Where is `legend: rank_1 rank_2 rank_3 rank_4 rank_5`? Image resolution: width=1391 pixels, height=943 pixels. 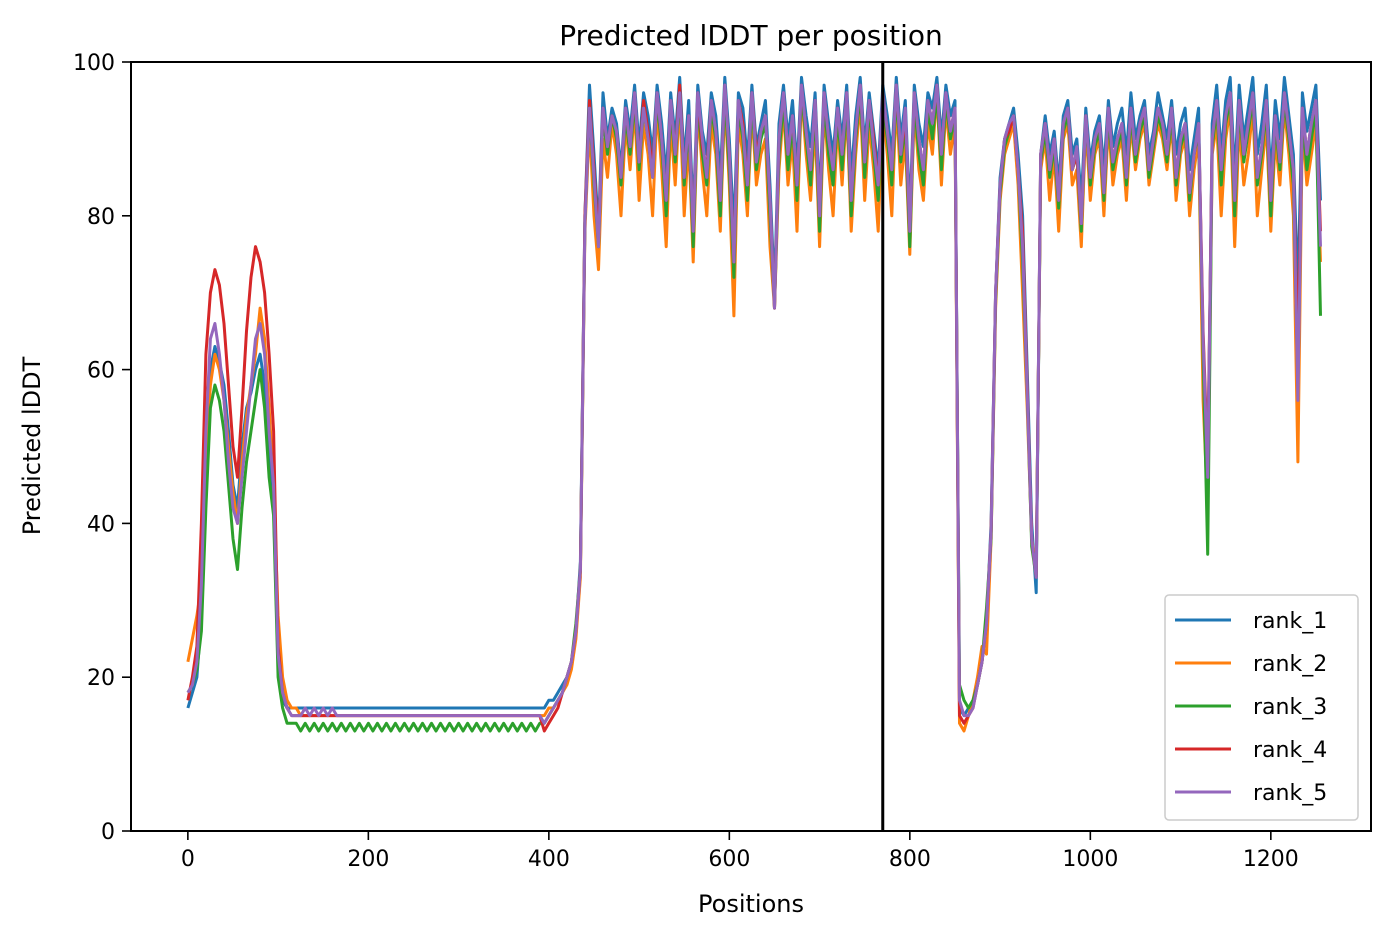
legend: rank_1 rank_2 rank_3 rank_4 rank_5 is located at coordinates (1261, 707).